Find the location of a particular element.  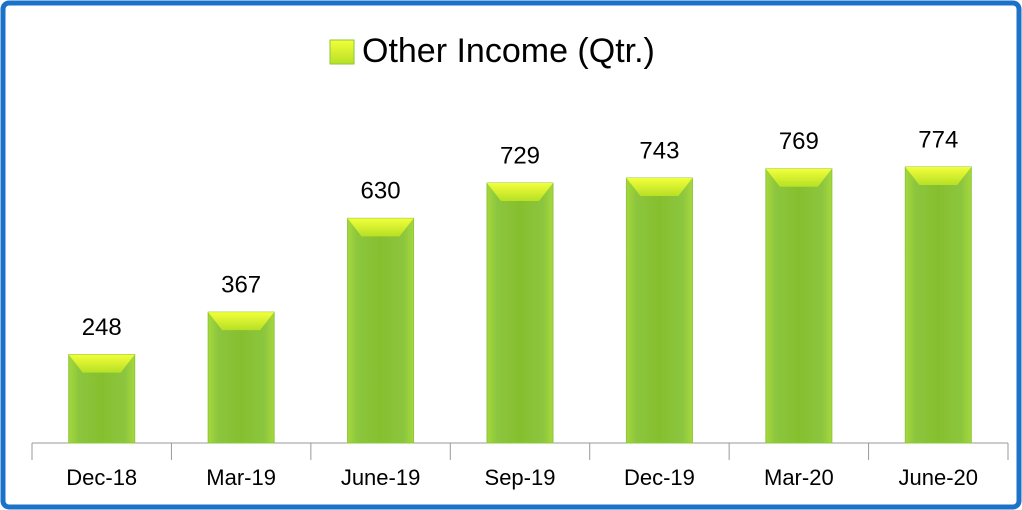

data-label: 729 is located at coordinates (520, 155).